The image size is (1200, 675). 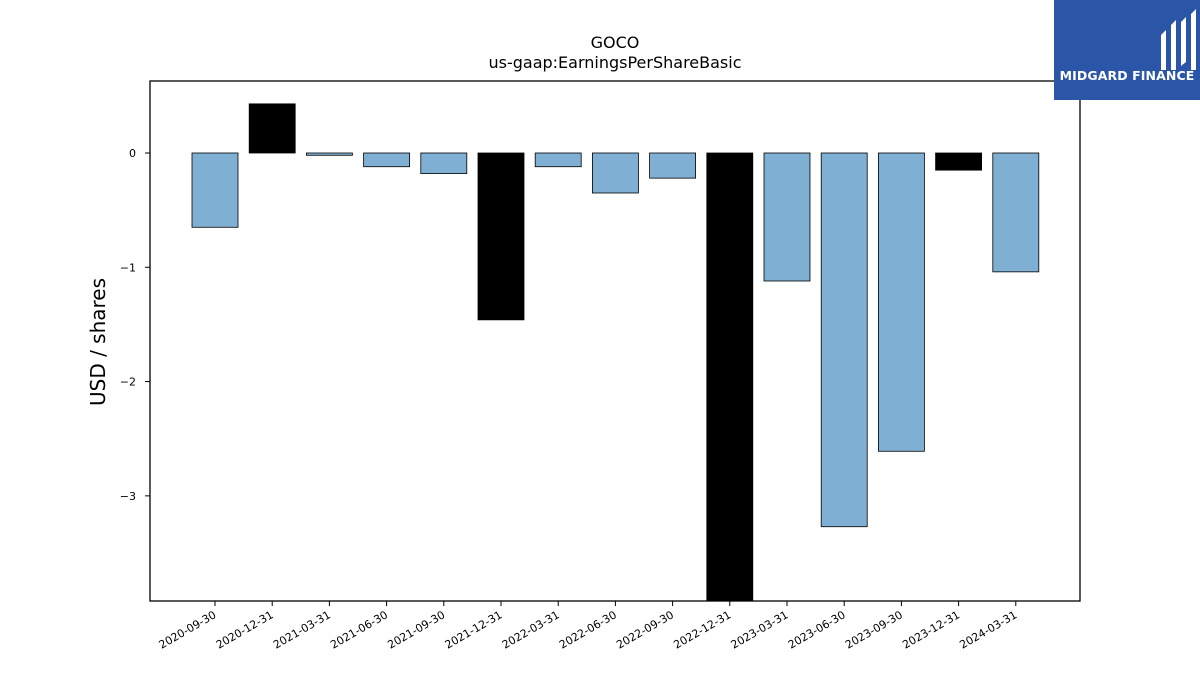 I want to click on x-tick-label: 2021-03-31, so click(x=302, y=629).